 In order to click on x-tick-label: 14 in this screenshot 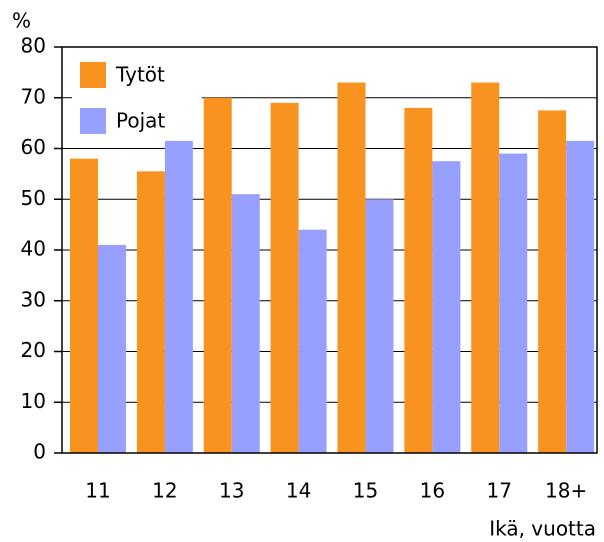, I will do `click(298, 491)`.